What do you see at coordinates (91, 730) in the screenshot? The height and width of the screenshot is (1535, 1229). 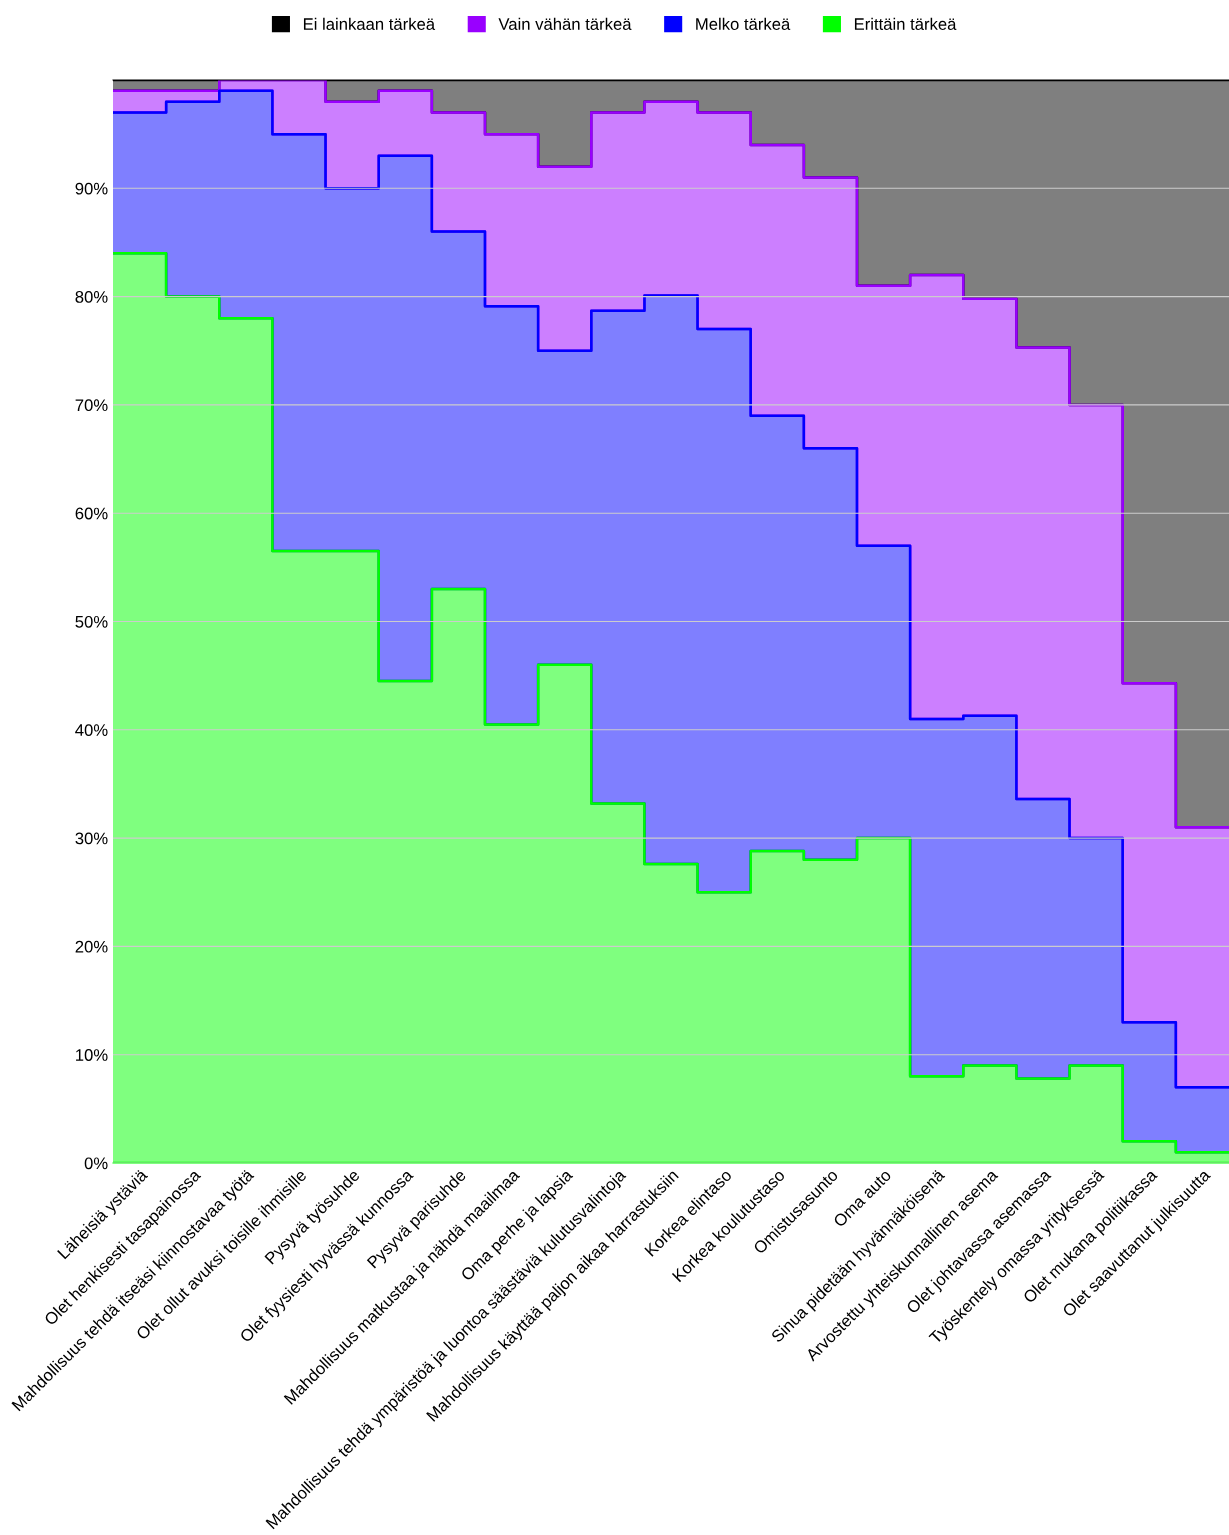 I see `y-tick-label: 40%` at bounding box center [91, 730].